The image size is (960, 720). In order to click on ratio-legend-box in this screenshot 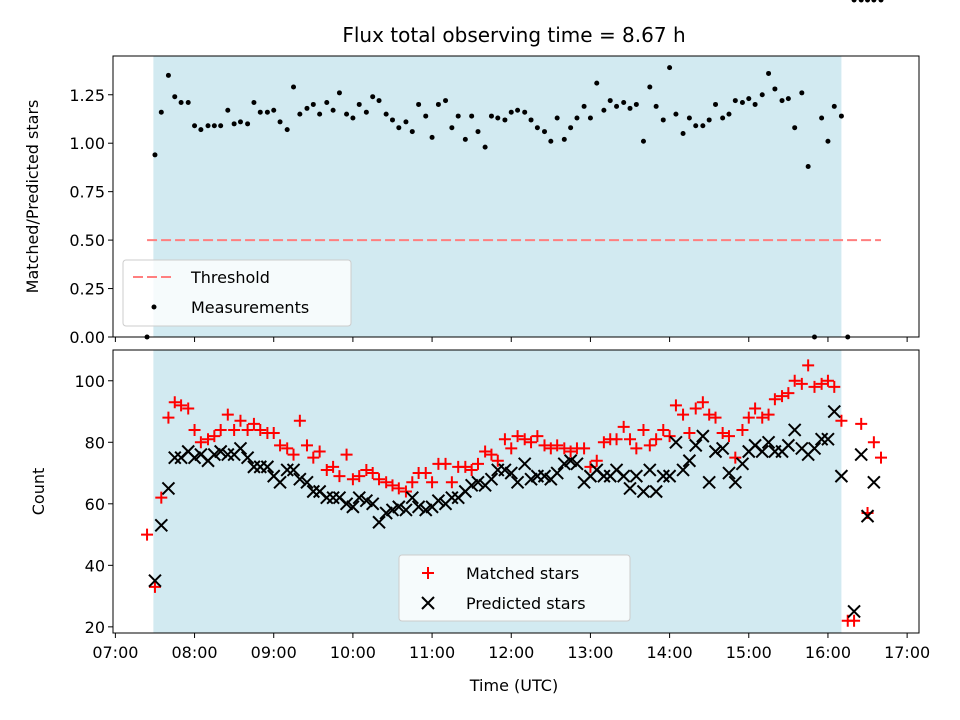, I will do `click(237, 293)`.